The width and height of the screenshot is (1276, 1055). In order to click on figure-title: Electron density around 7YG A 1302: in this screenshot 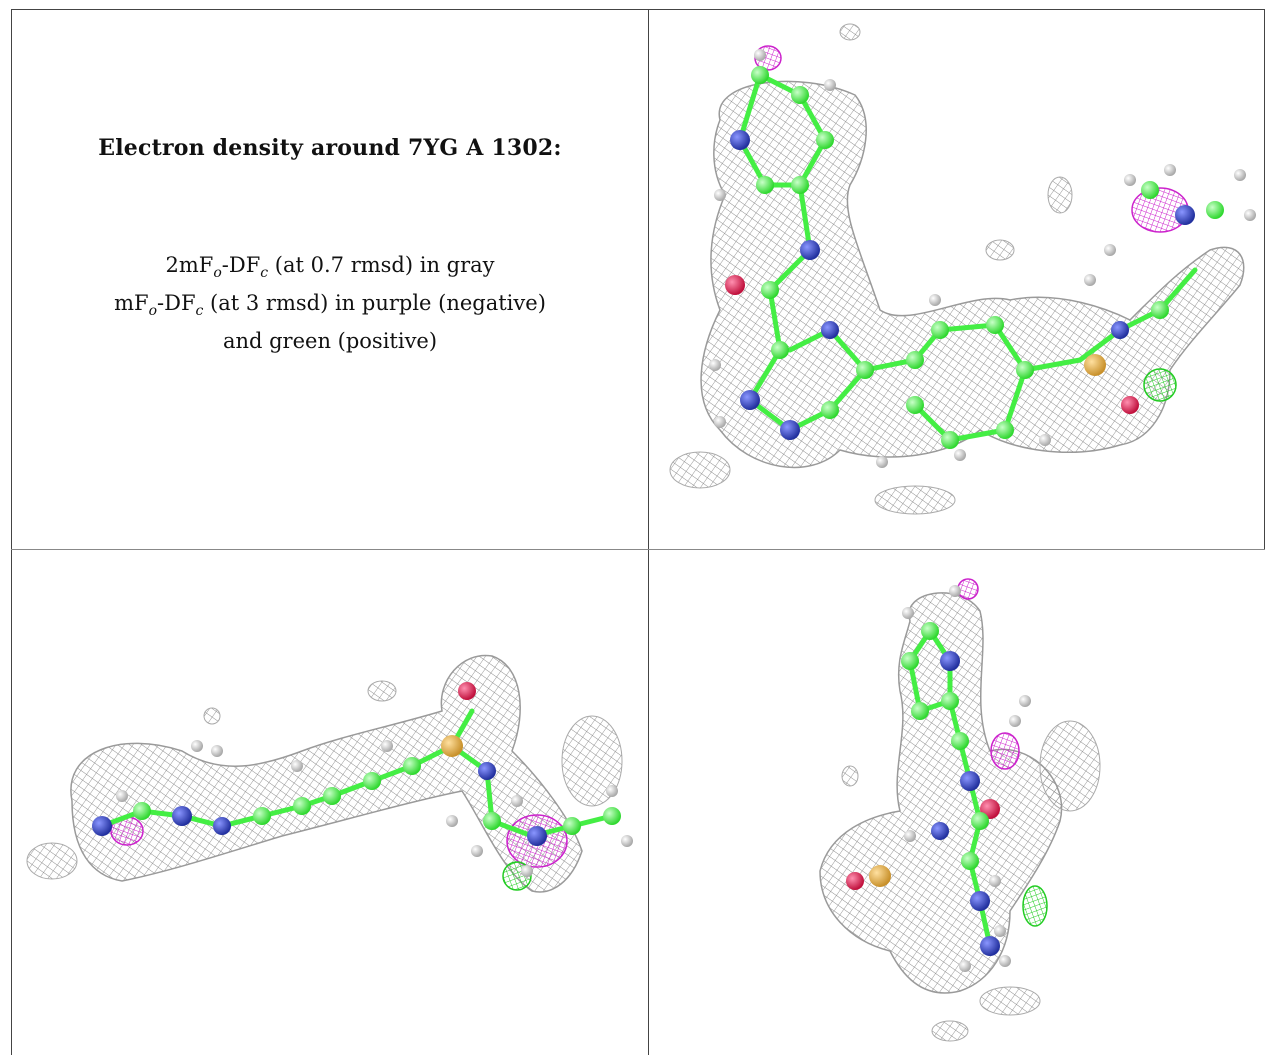, I will do `click(330, 148)`.